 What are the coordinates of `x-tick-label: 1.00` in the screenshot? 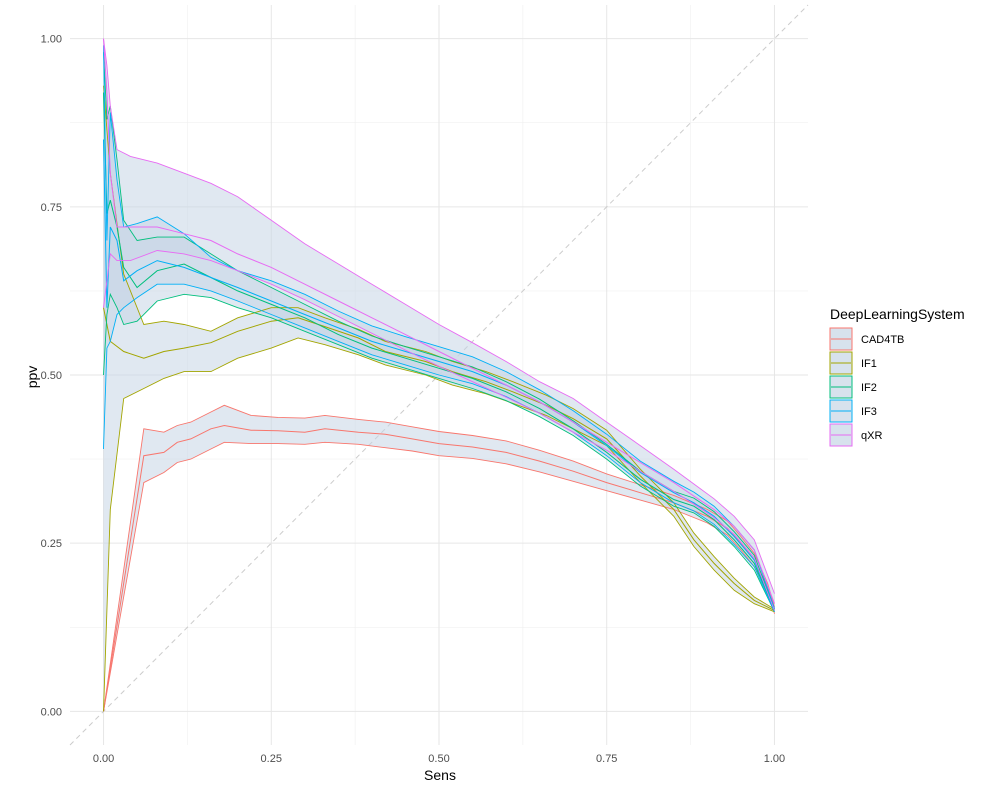 It's located at (774, 759).